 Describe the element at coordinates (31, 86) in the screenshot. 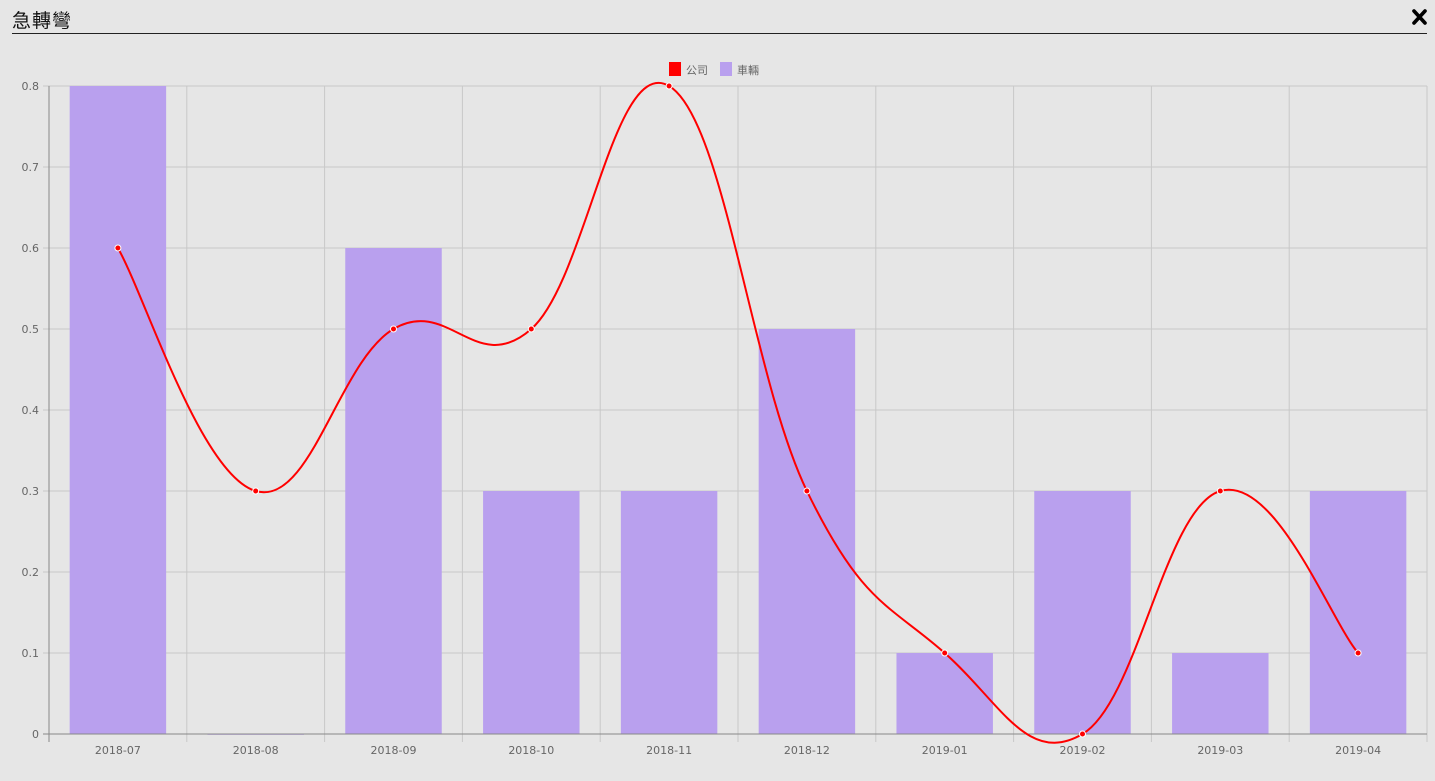

I see `y-tick-label: 0.8` at that location.